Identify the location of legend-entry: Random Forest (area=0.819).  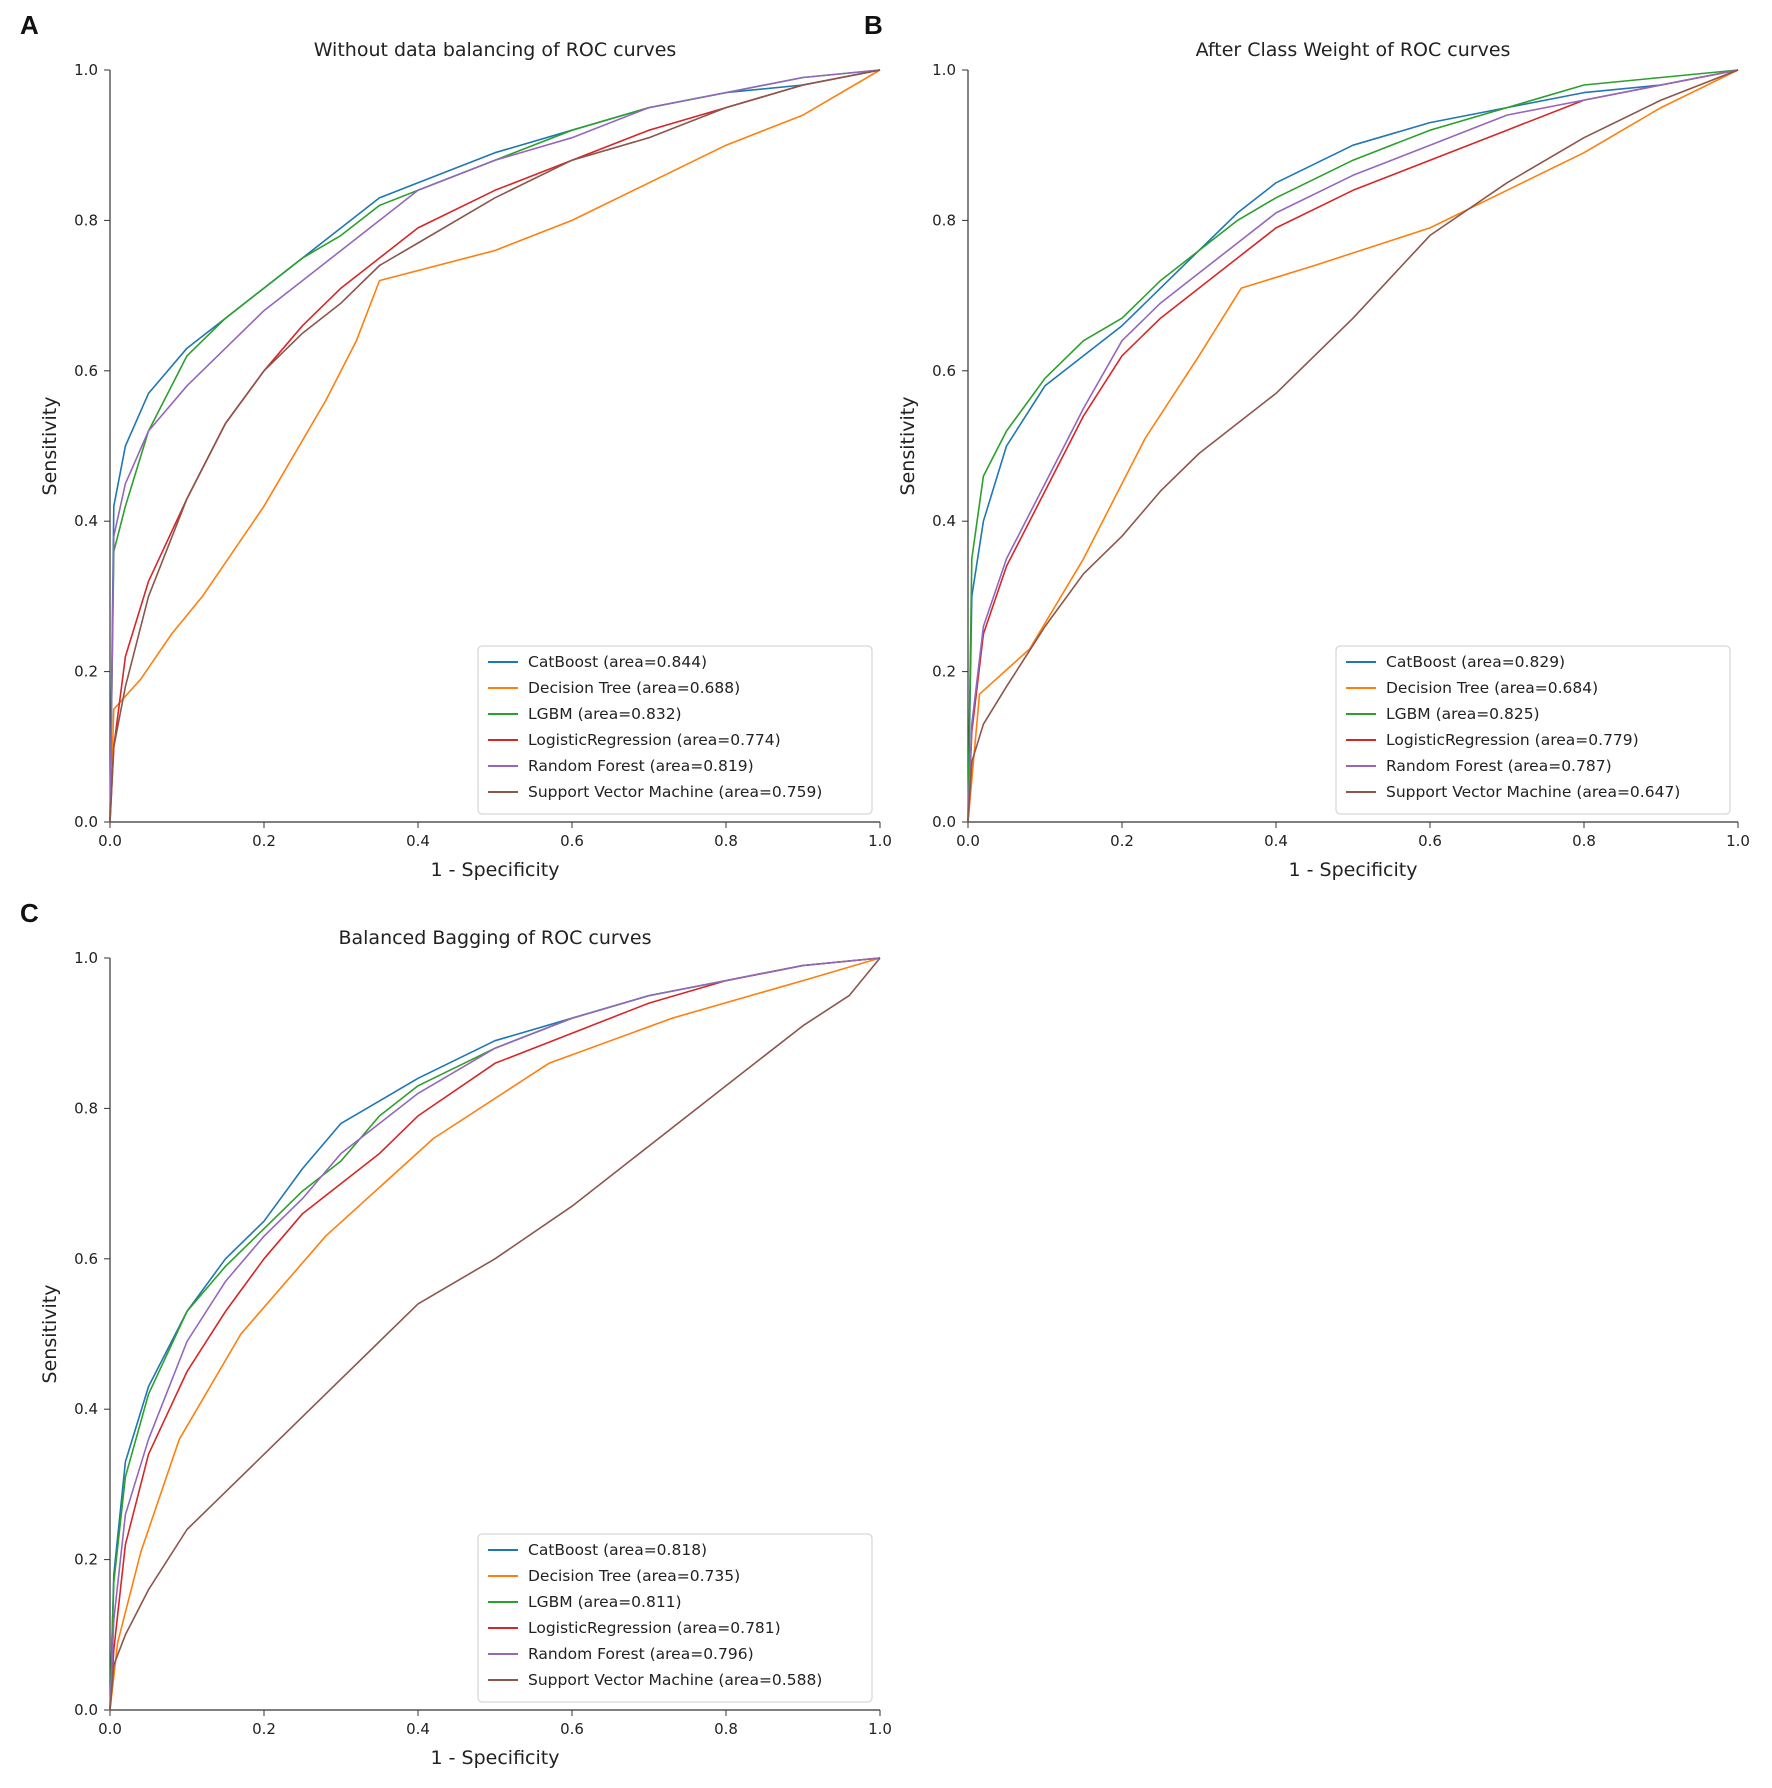
(641, 766).